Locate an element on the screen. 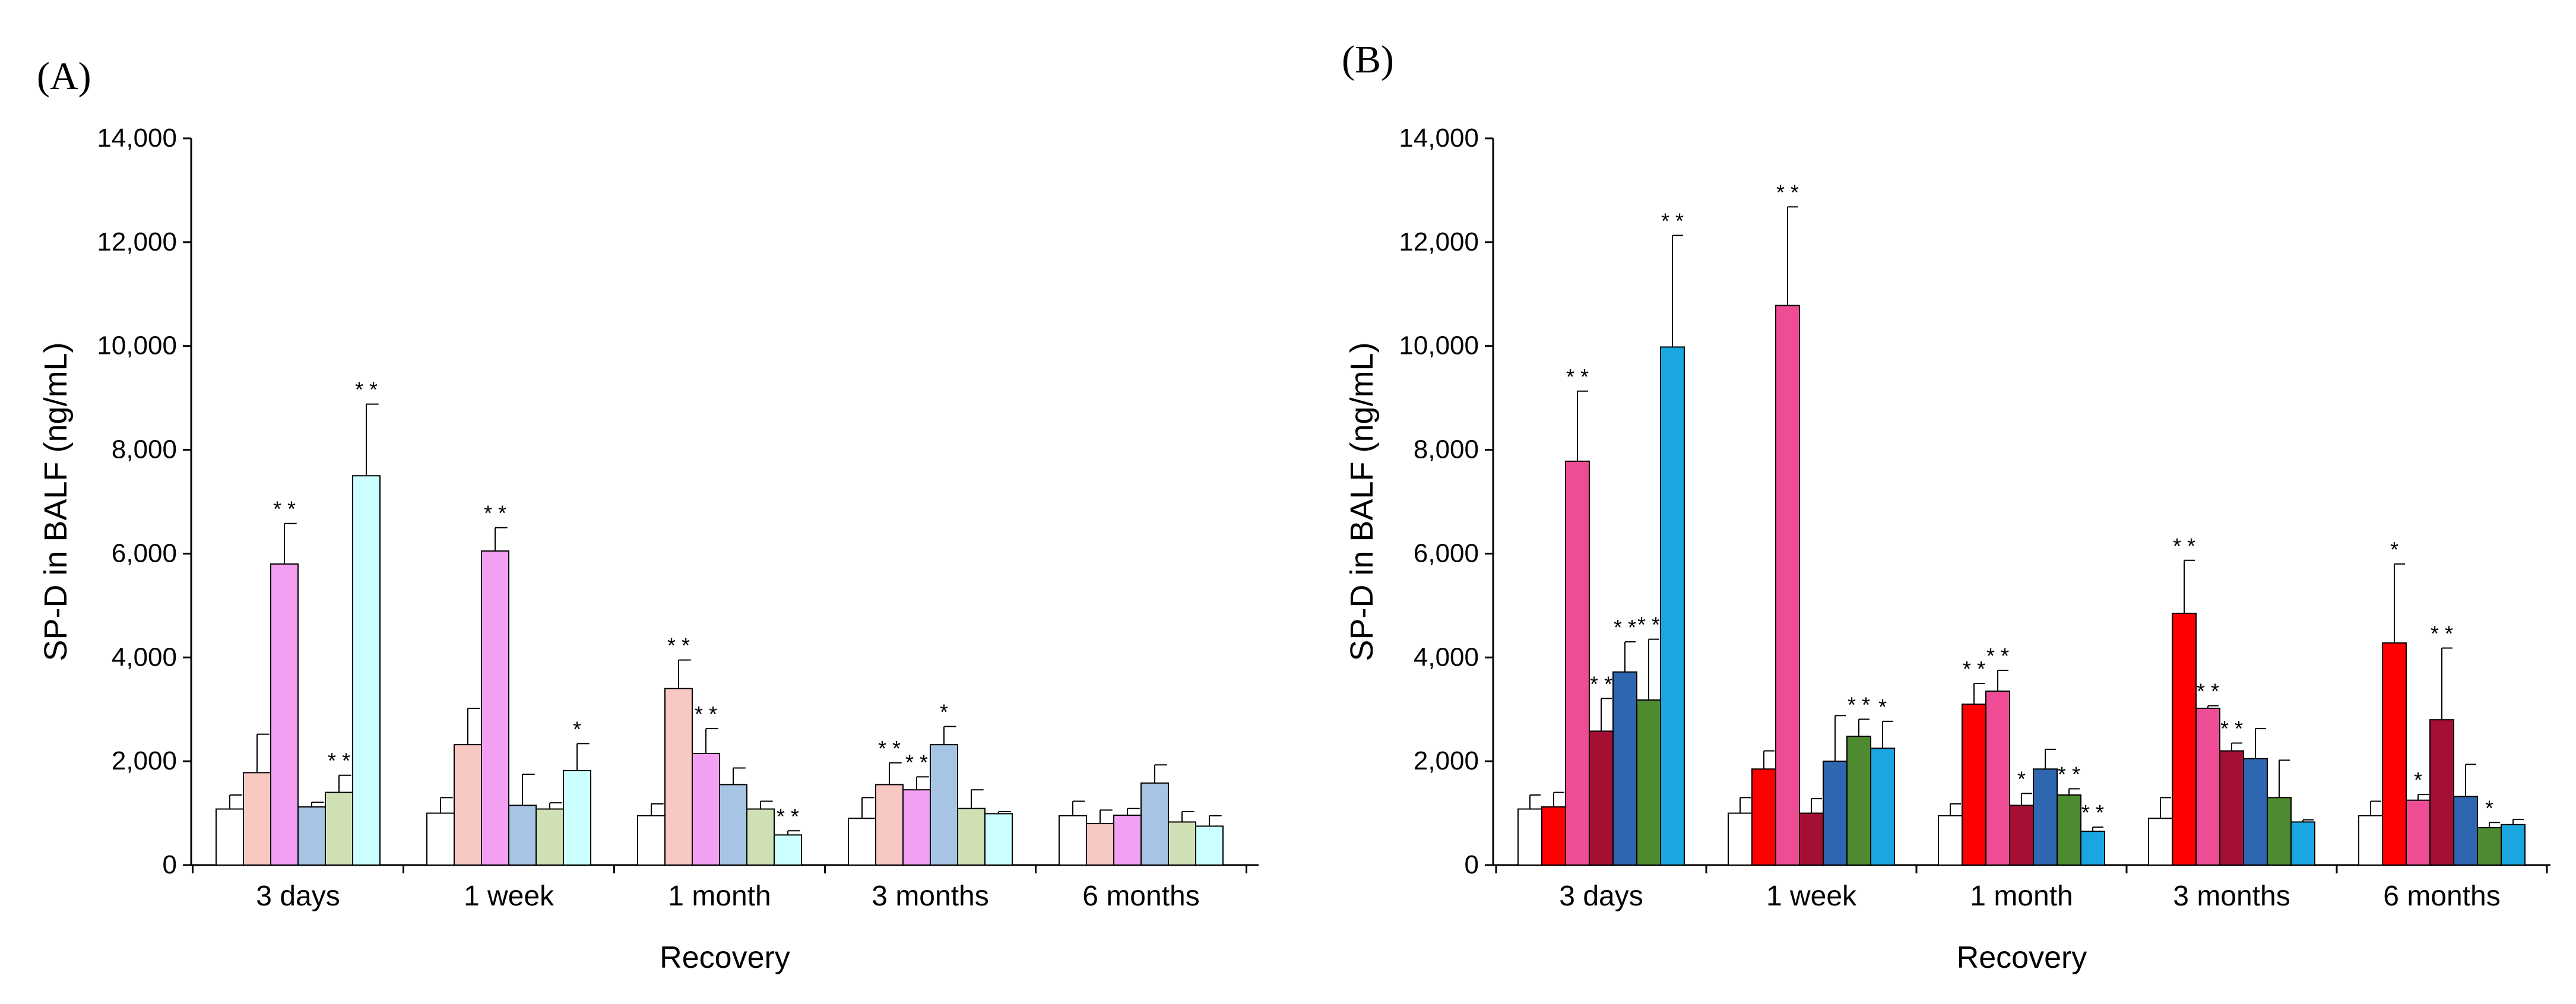 The width and height of the screenshot is (2576, 1004). x-tick-label: 3 days is located at coordinates (298, 896).